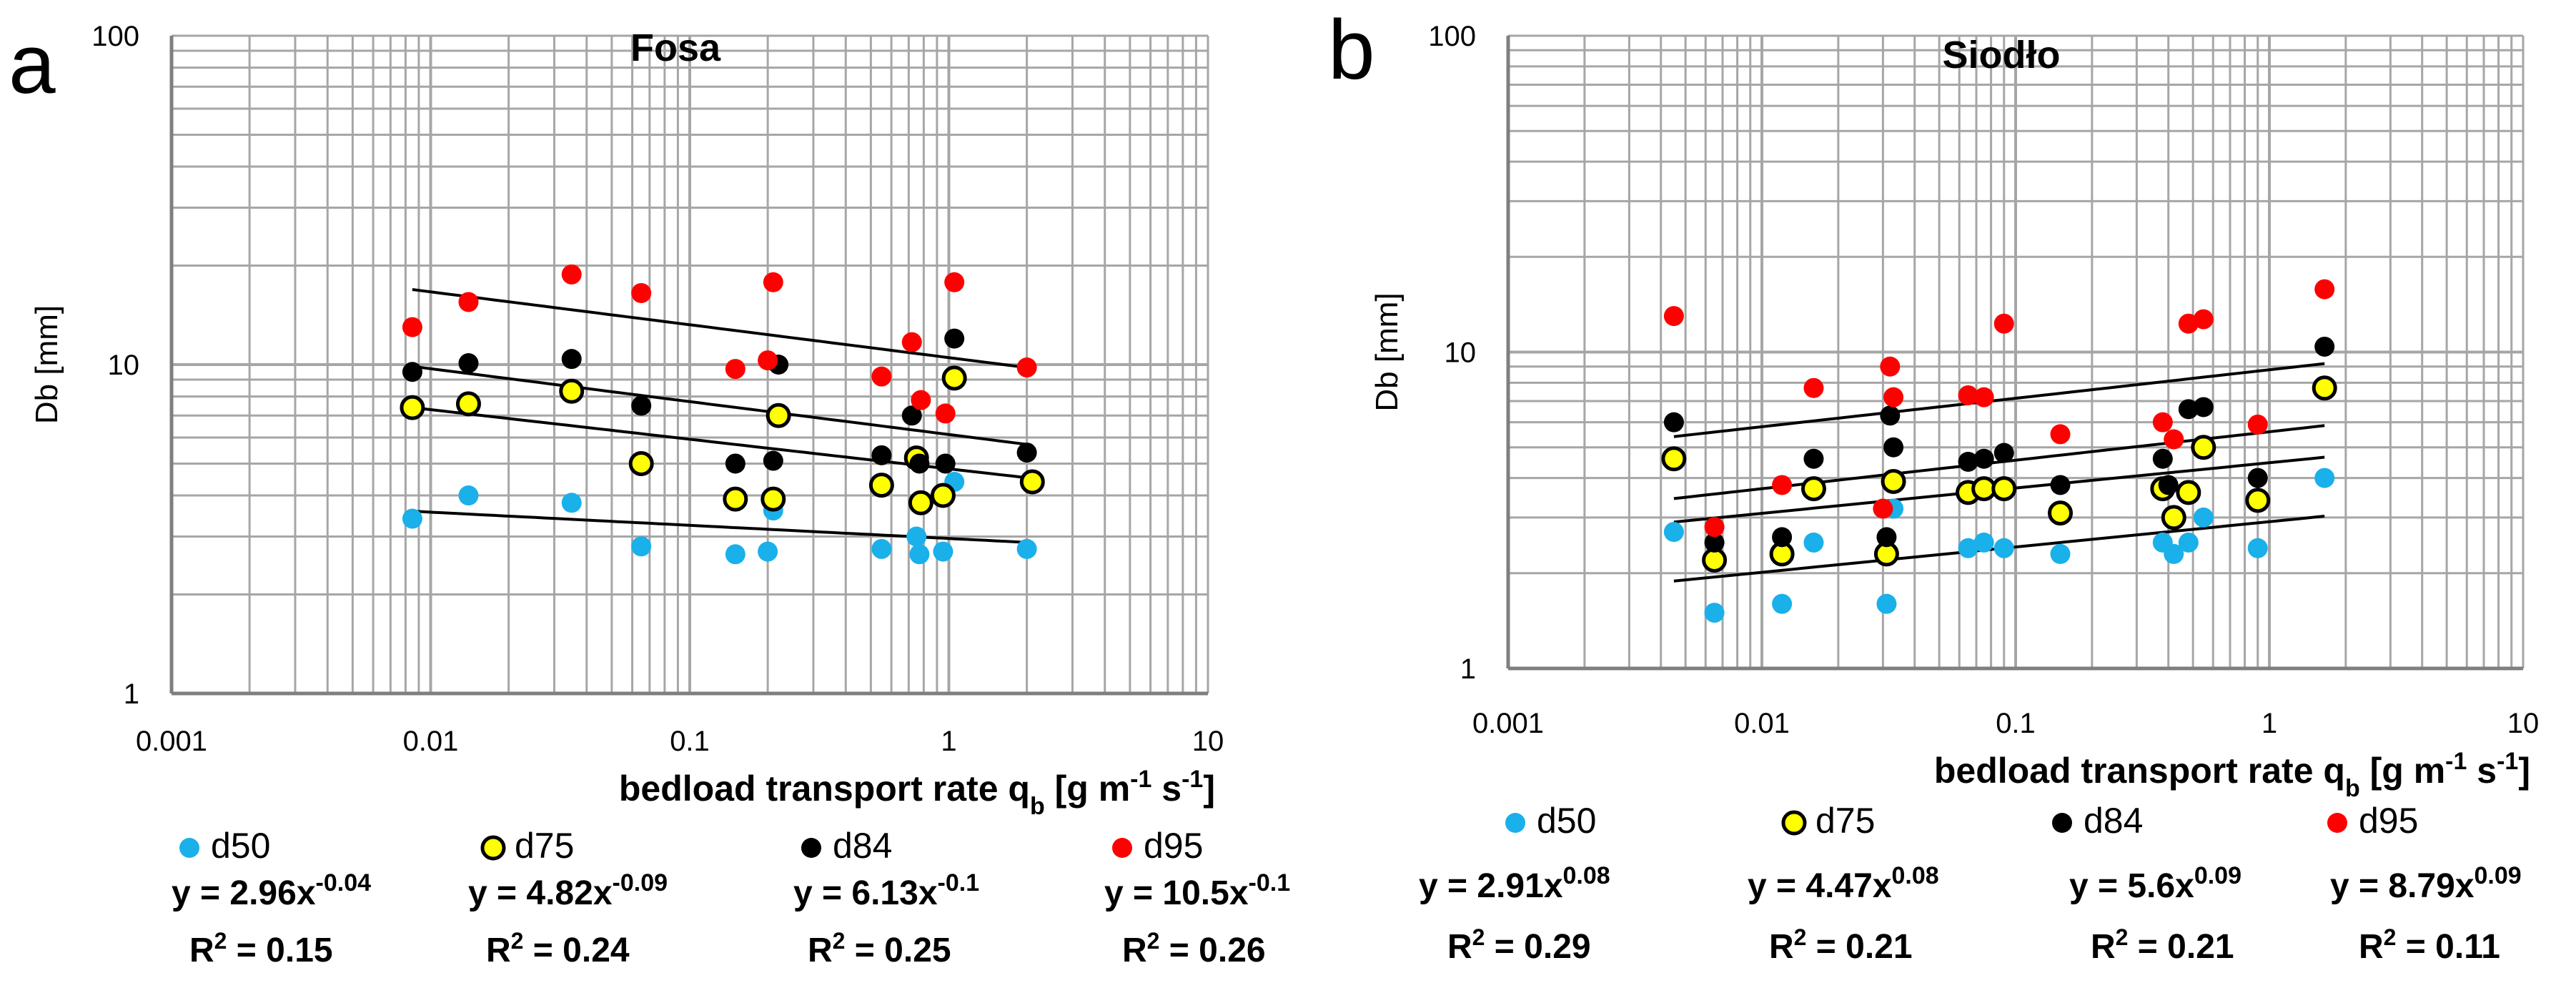  Describe the element at coordinates (171, 742) in the screenshot. I see `x-tick-label: 0.001` at that location.